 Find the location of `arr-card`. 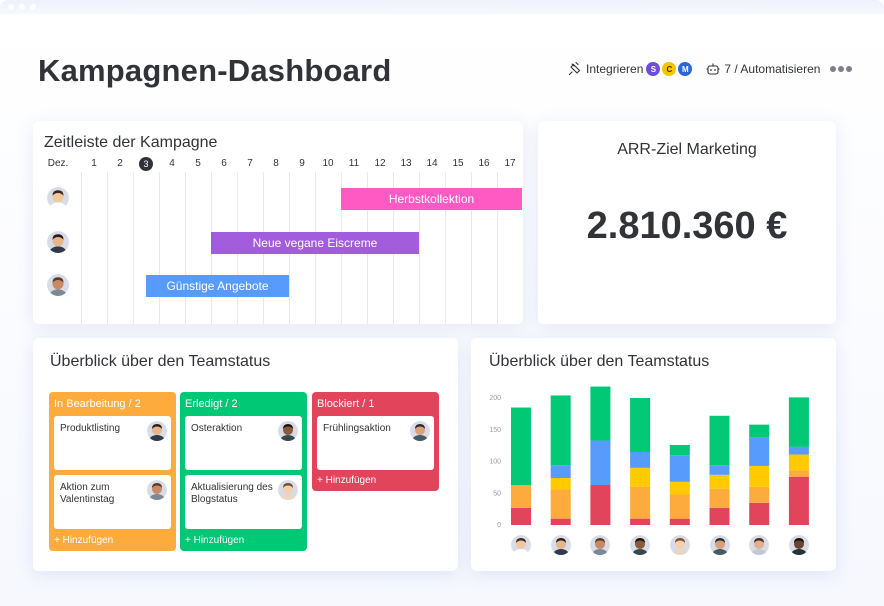

arr-card is located at coordinates (687, 222).